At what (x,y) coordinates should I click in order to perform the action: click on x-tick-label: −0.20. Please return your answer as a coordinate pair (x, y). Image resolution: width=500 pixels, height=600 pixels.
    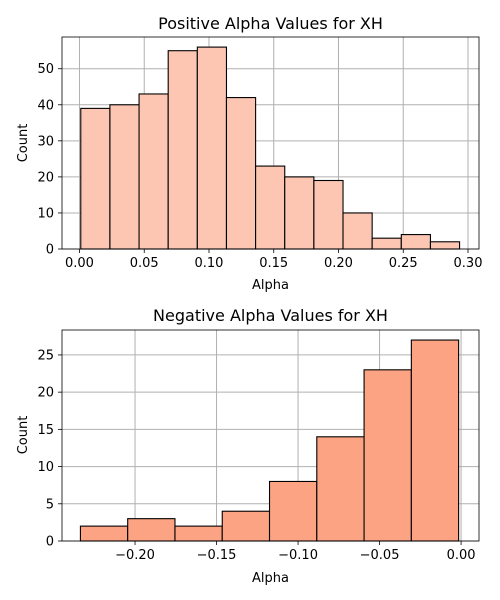
    Looking at the image, I should click on (135, 555).